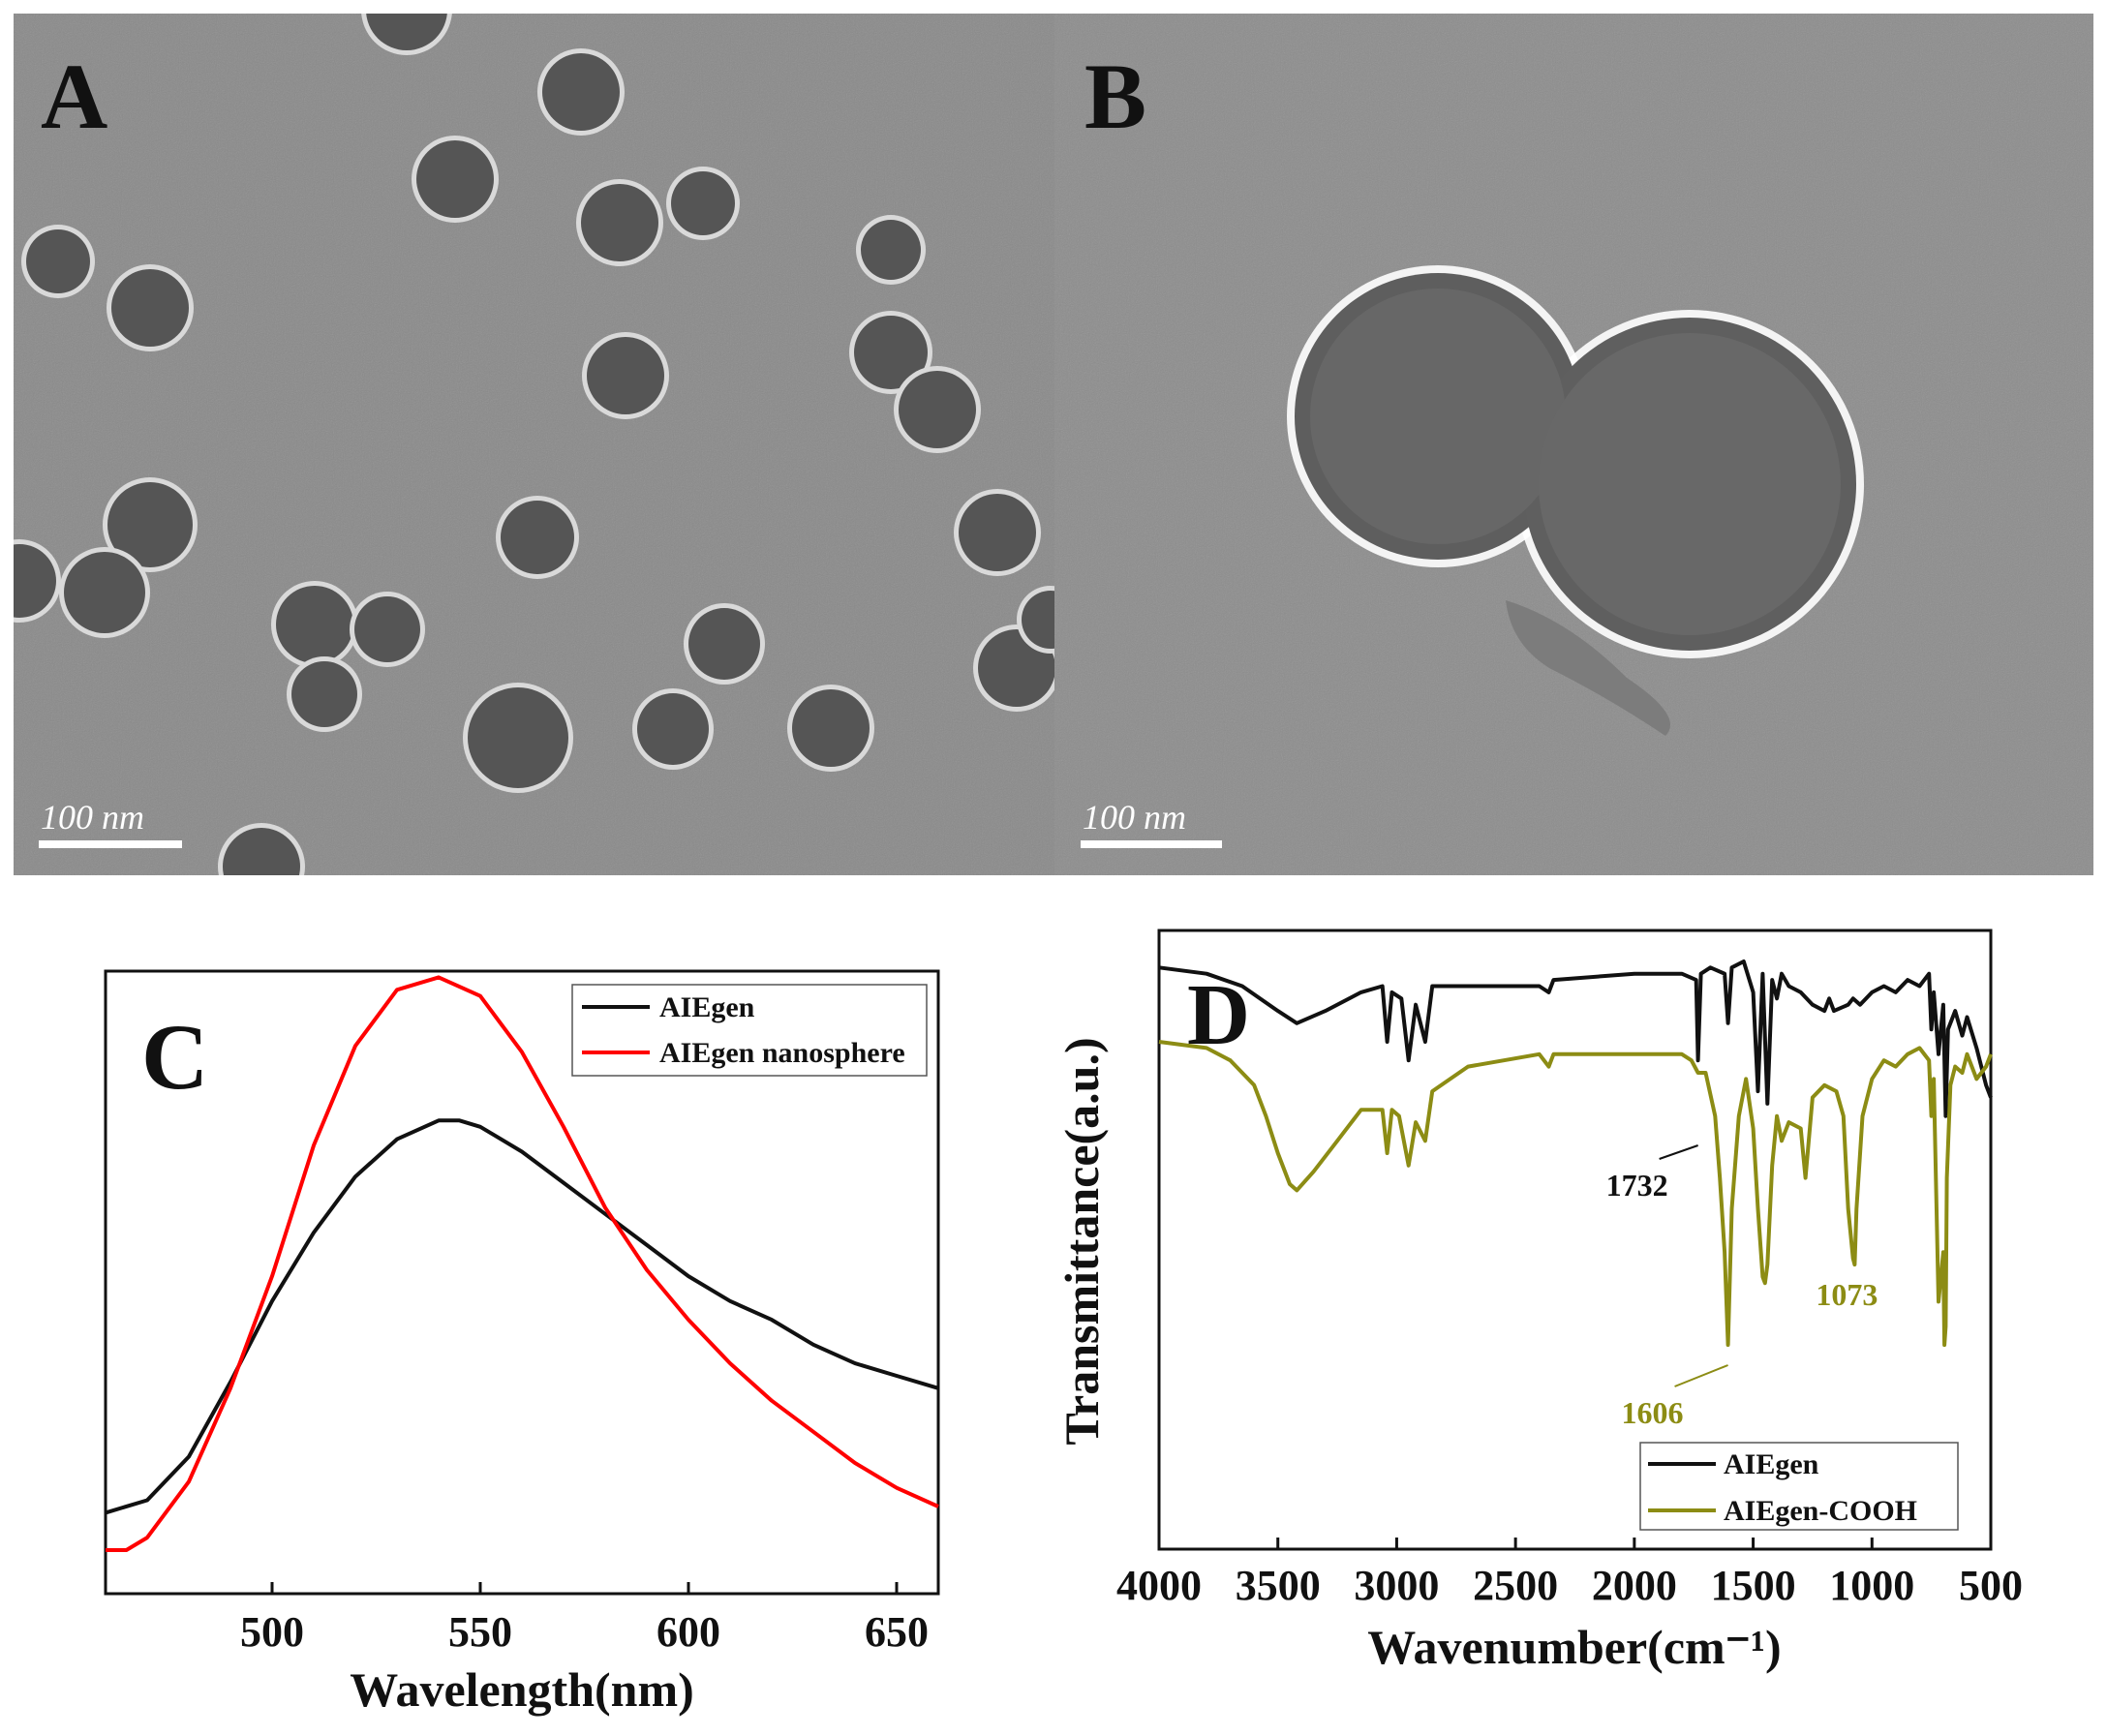 Image resolution: width=2107 pixels, height=1736 pixels. Describe the element at coordinates (174, 1057) in the screenshot. I see `panel-letter-c: C` at that location.